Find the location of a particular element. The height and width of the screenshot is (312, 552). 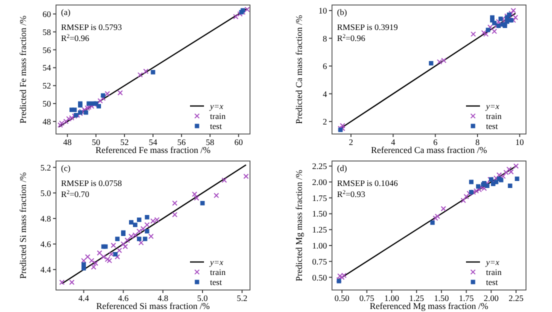

y-tick-label: 50 is located at coordinates (46, 103).